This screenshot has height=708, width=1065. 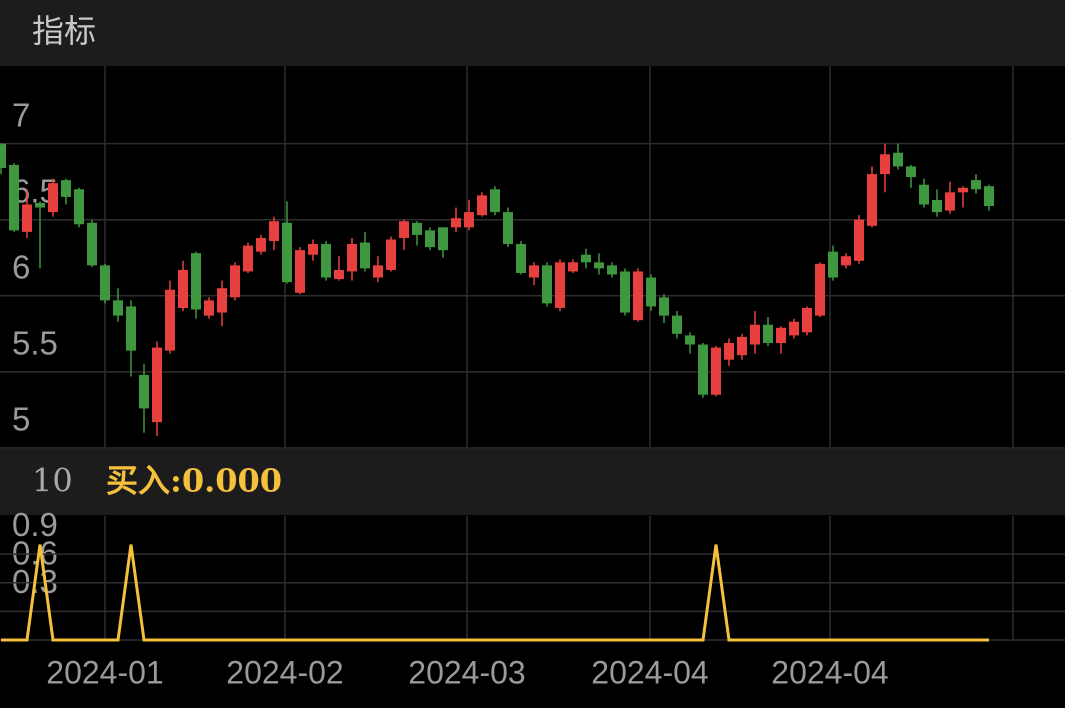 What do you see at coordinates (284, 672) in the screenshot?
I see `x-tick-label: 2024-02` at bounding box center [284, 672].